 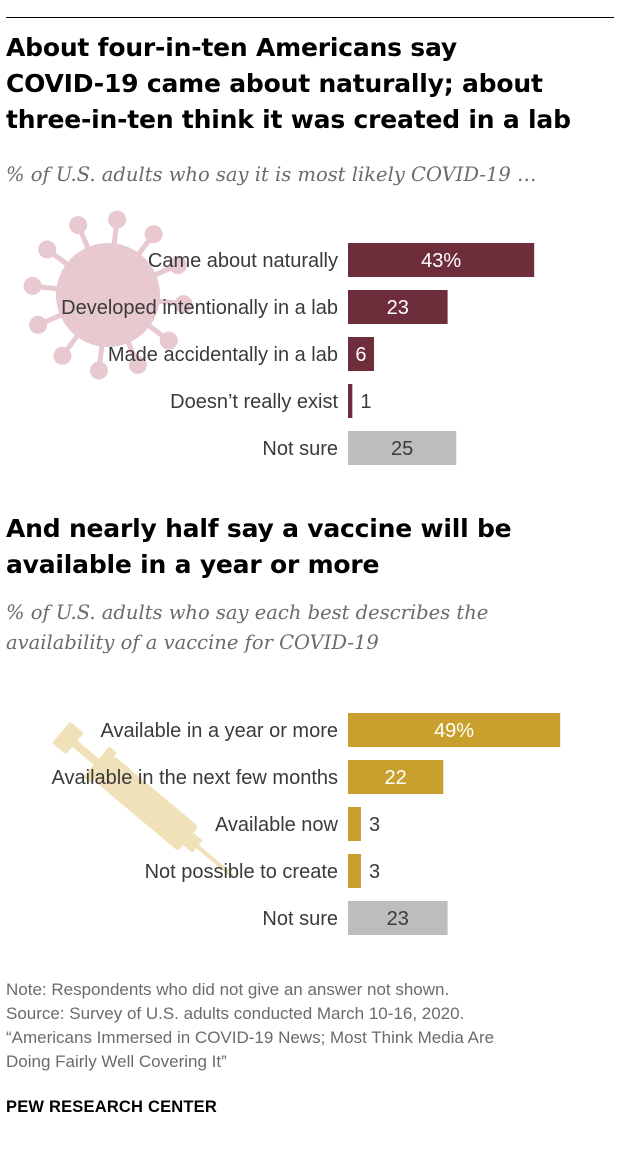 I want to click on chart2-category-label: Not possible to create, so click(x=241, y=872).